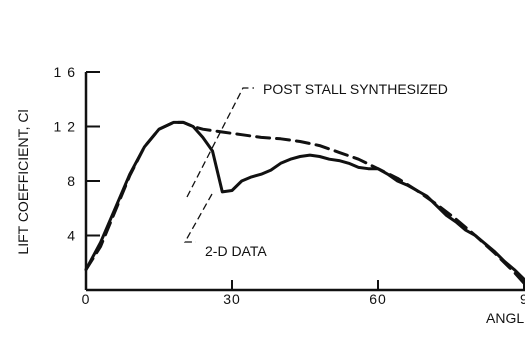 The image size is (525, 361). Describe the element at coordinates (65, 72) in the screenshot. I see `y-tick-label: 1 6` at that location.